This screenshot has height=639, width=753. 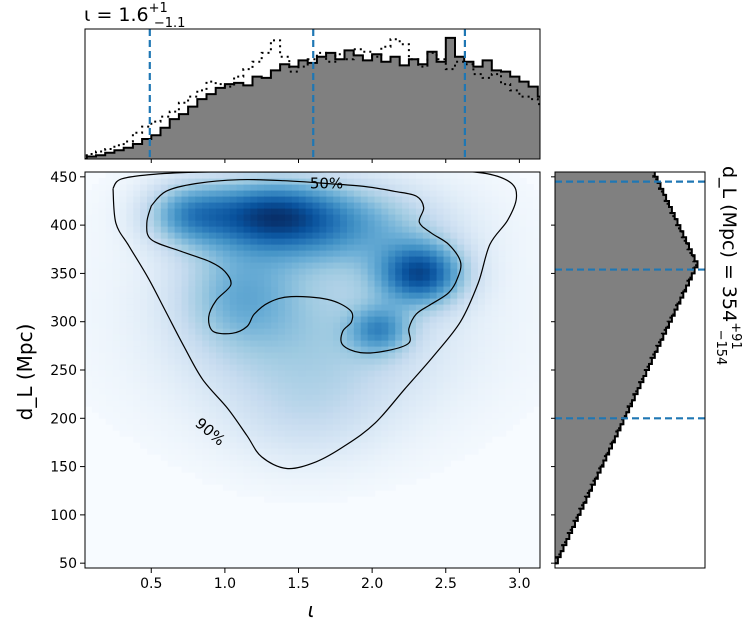 I want to click on right-histogram-bars, so click(x=627, y=368).